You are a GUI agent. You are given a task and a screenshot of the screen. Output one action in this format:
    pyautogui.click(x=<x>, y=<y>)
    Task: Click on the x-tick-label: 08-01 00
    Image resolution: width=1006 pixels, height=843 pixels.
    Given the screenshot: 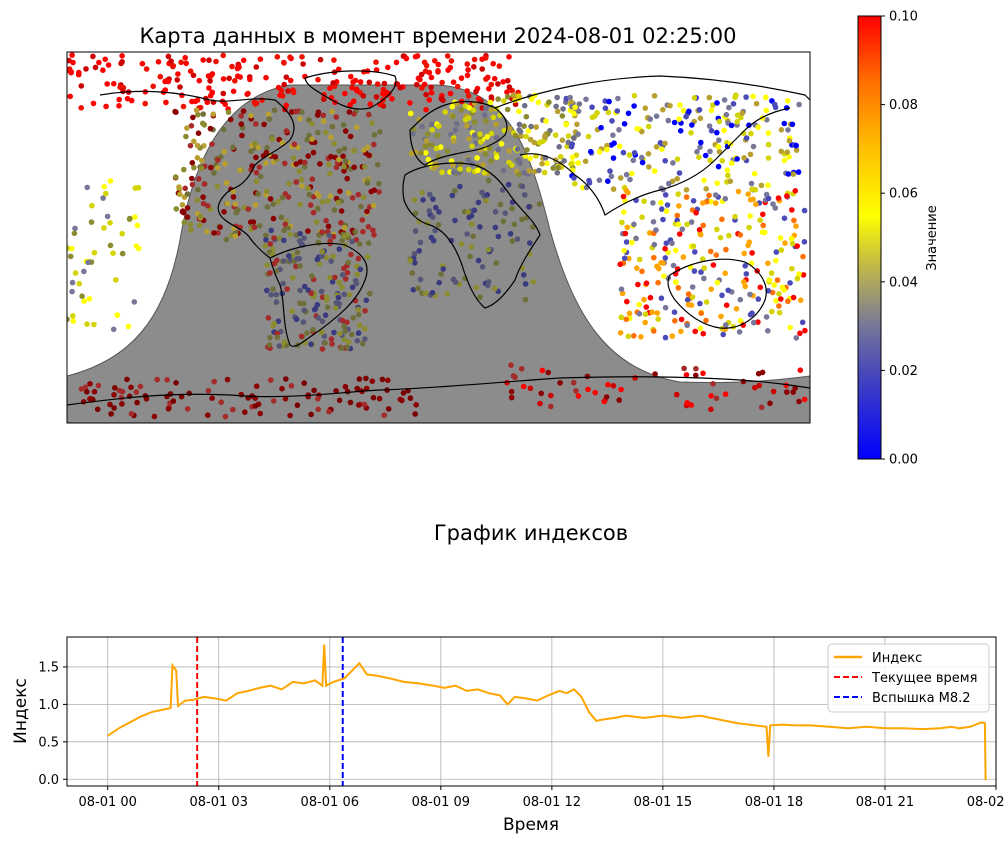 What is the action you would take?
    pyautogui.click(x=107, y=802)
    